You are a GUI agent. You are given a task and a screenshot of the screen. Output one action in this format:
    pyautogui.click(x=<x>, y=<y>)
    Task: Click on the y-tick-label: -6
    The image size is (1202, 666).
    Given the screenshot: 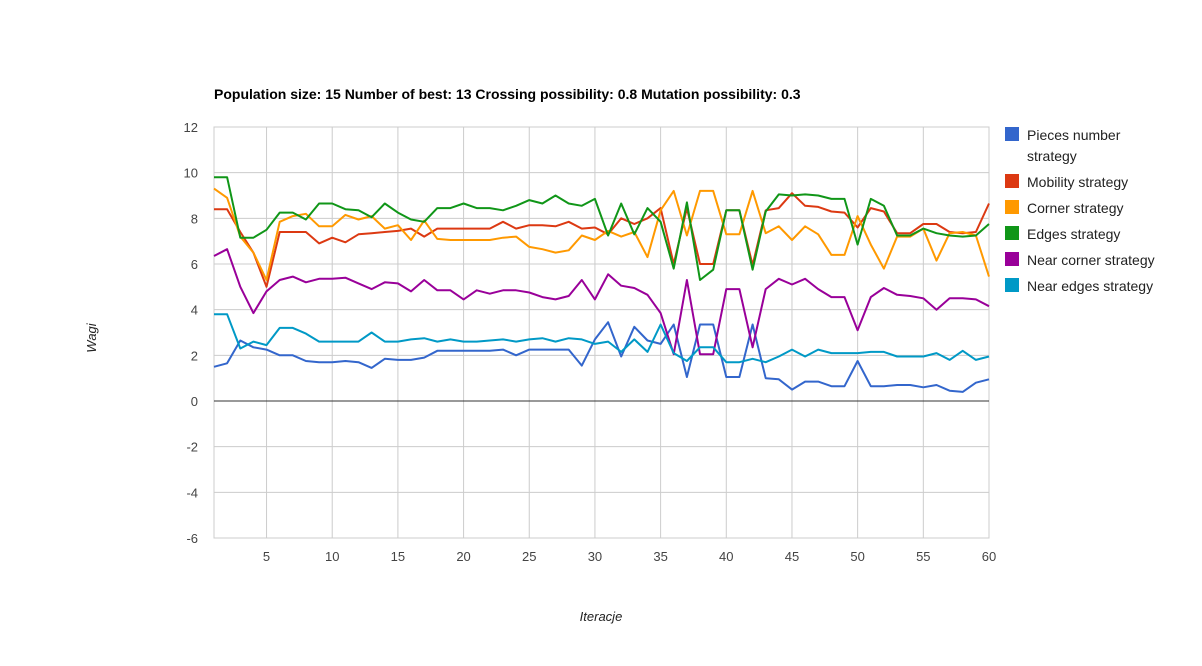 What is the action you would take?
    pyautogui.click(x=192, y=538)
    